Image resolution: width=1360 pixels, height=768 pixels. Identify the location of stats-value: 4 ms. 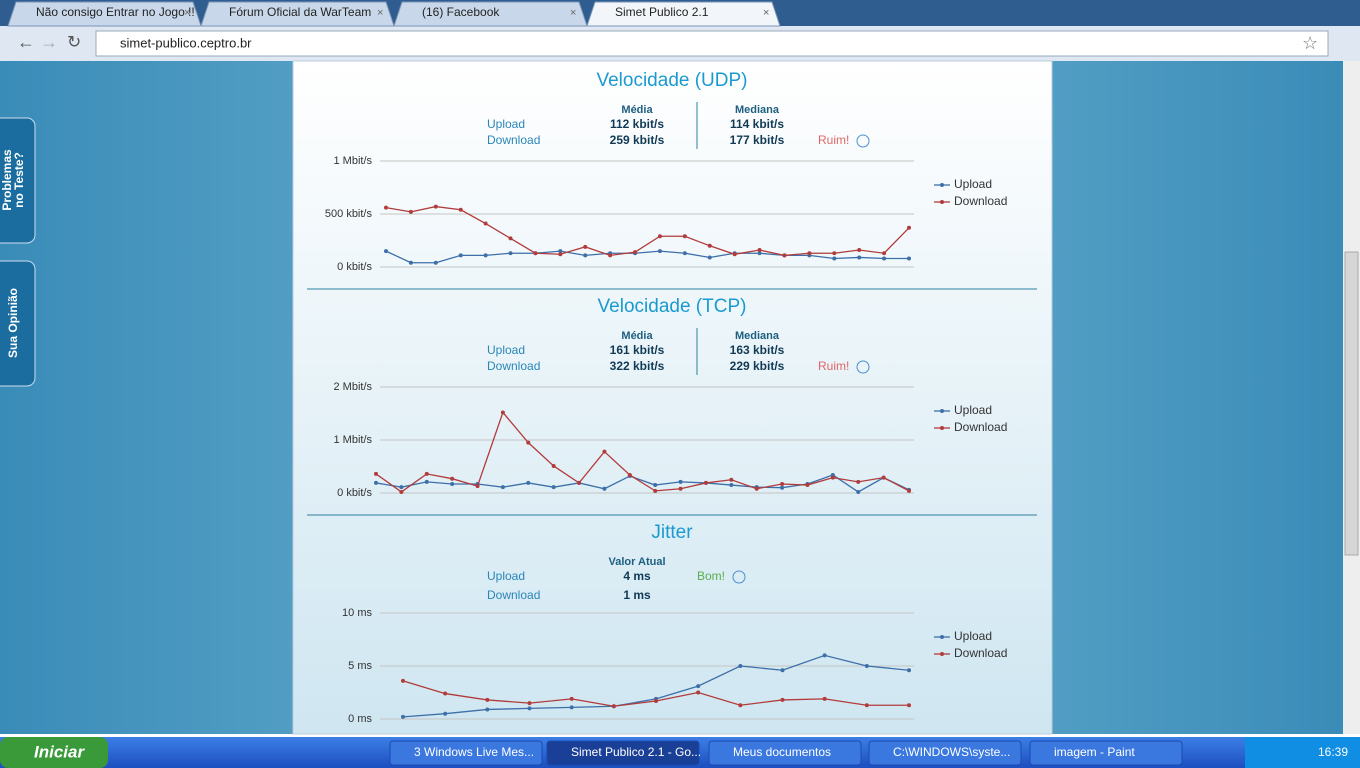
(637, 576).